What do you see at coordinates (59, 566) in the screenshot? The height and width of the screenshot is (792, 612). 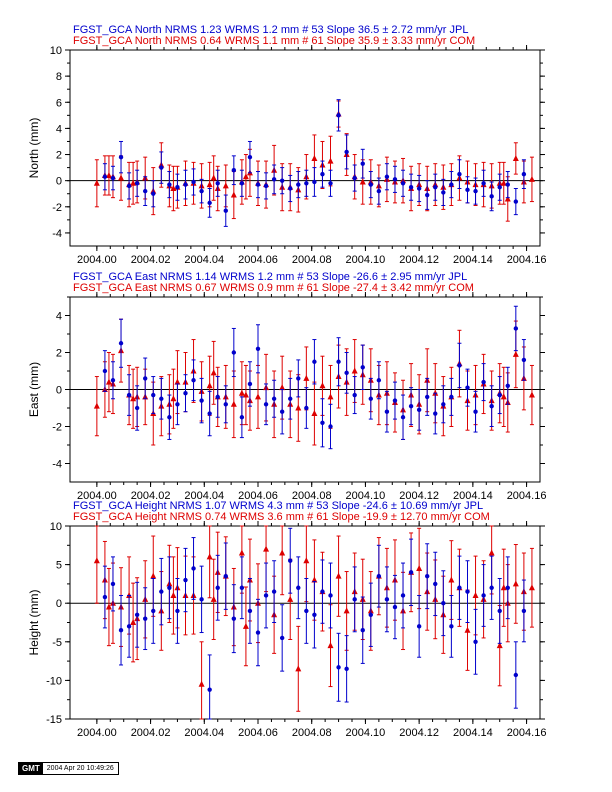 I see `y-tick-label: 5` at bounding box center [59, 566].